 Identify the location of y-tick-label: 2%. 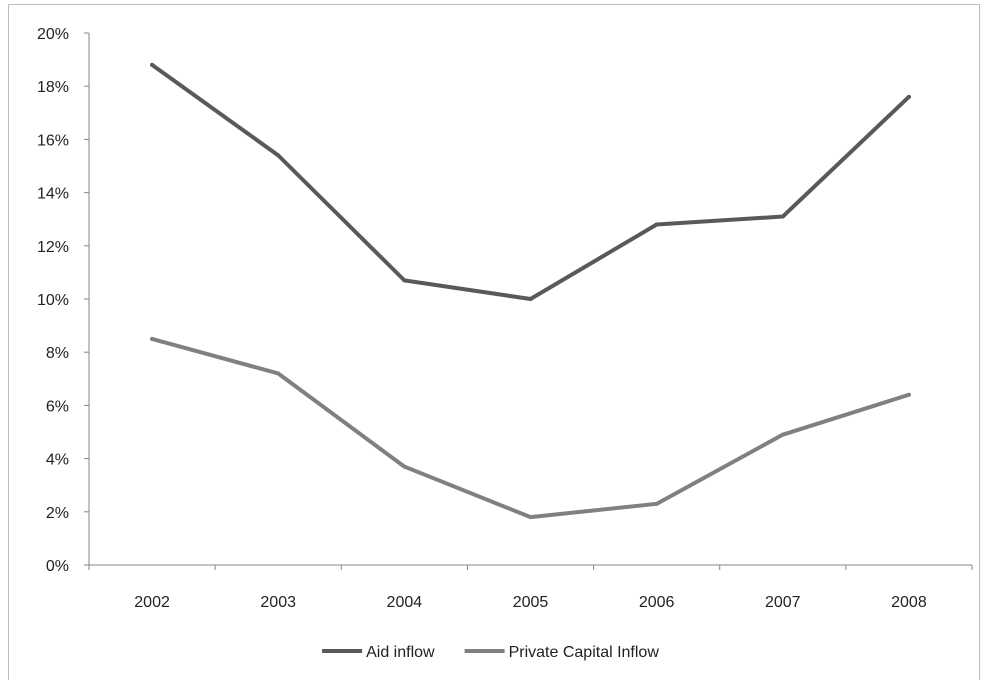
(57, 513).